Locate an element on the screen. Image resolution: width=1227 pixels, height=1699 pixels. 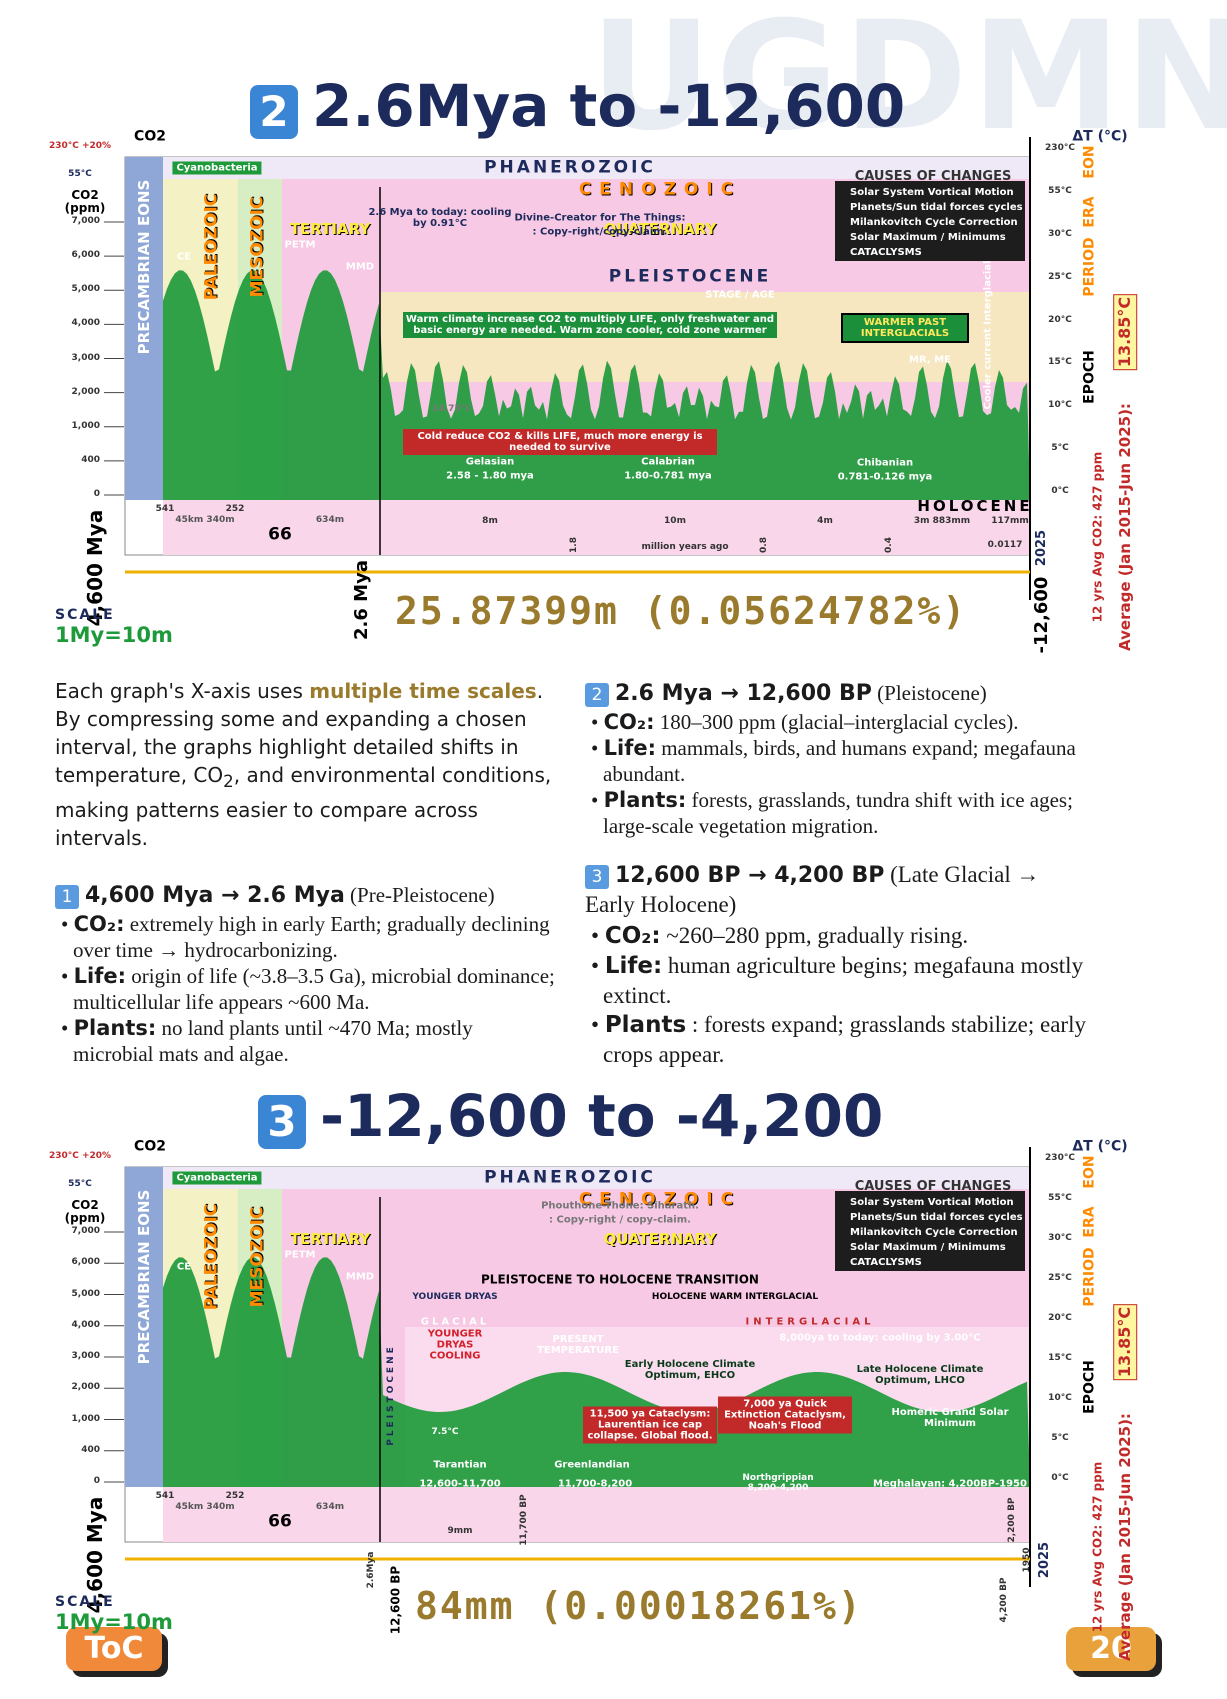
annotation: INTERGLACIAL is located at coordinates (810, 1322).